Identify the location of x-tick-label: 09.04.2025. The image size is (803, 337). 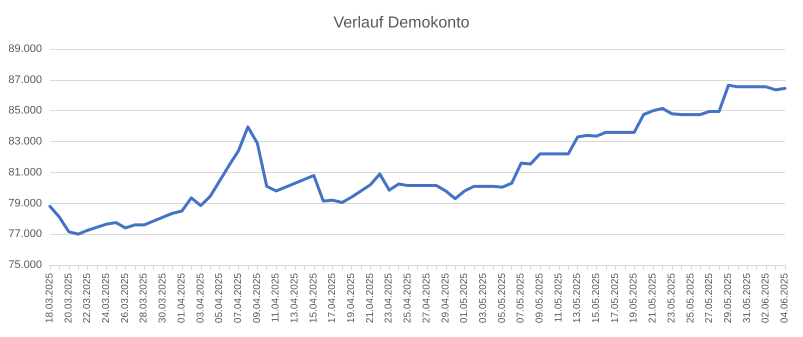
(257, 298).